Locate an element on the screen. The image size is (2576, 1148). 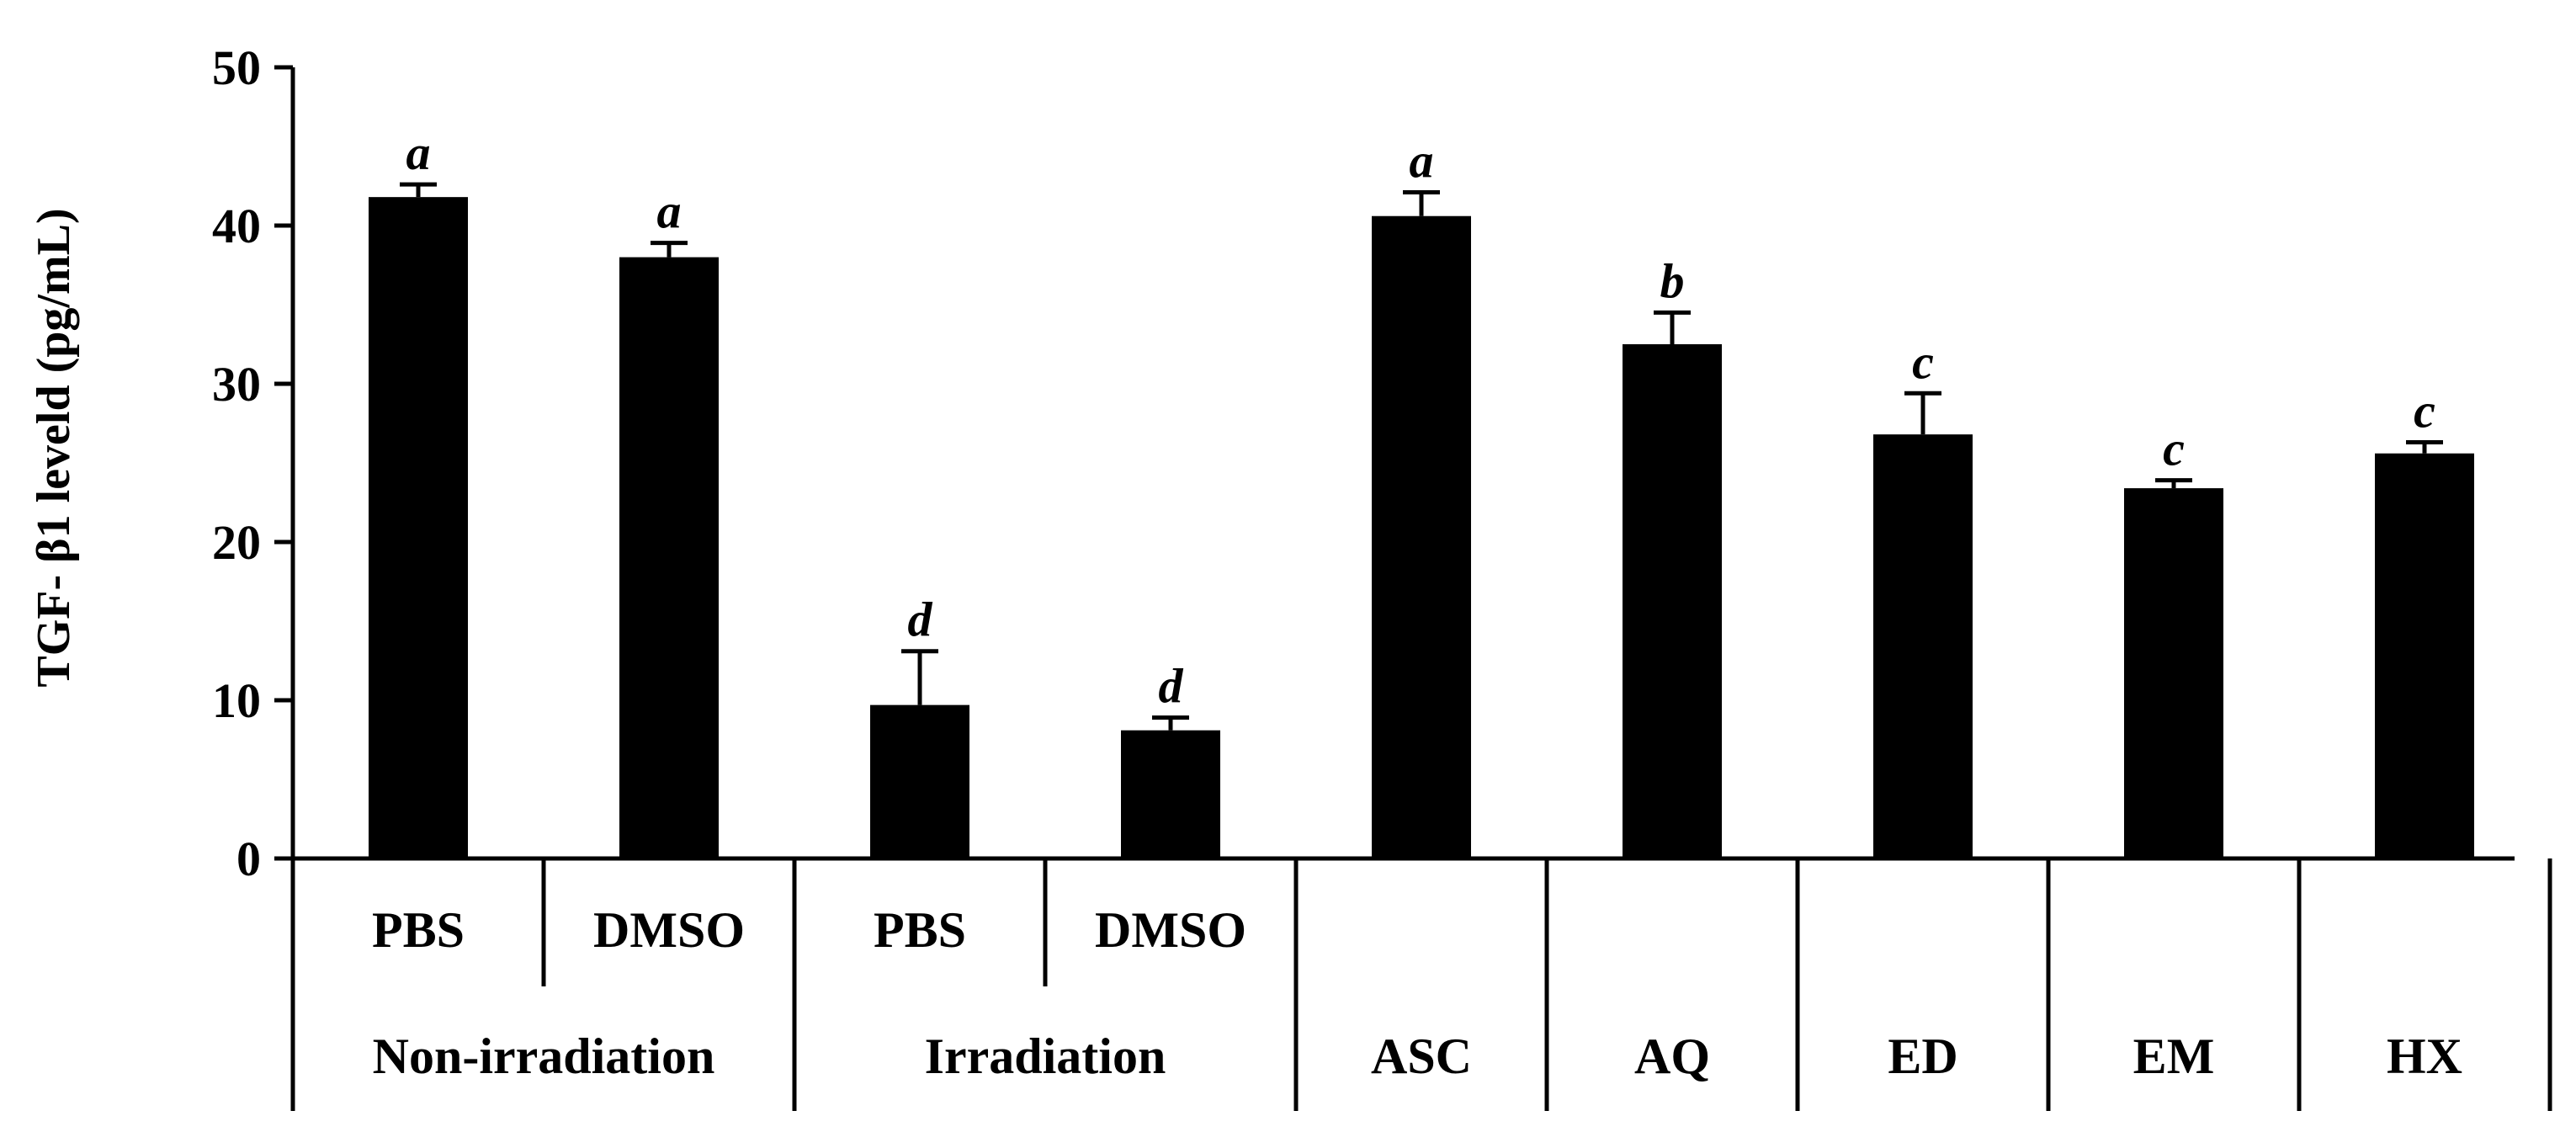
group-label: Non-irradiation is located at coordinates (544, 1056).